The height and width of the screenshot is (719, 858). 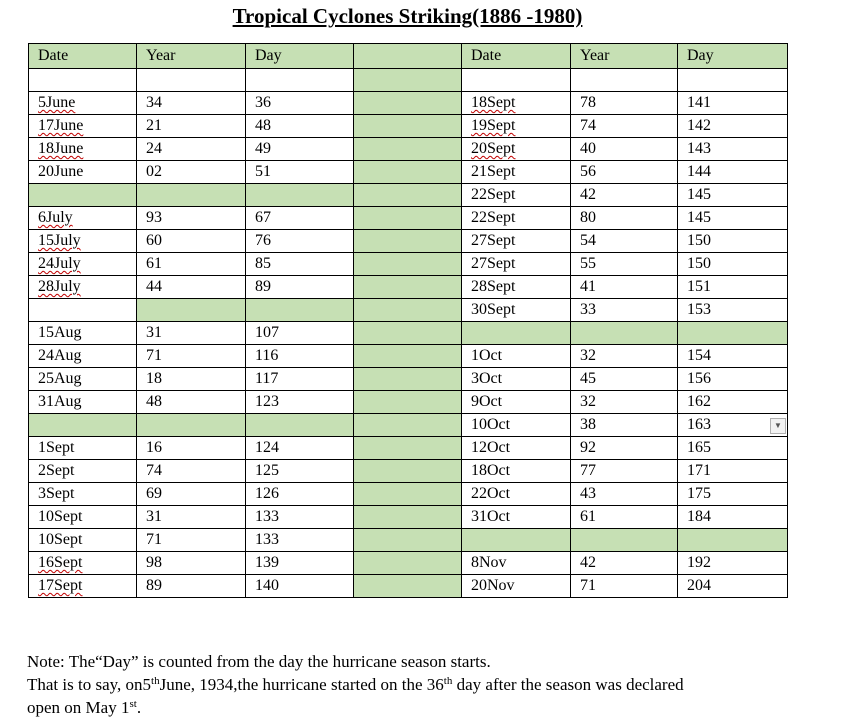 What do you see at coordinates (624, 448) in the screenshot?
I see `cell-right-year: 92` at bounding box center [624, 448].